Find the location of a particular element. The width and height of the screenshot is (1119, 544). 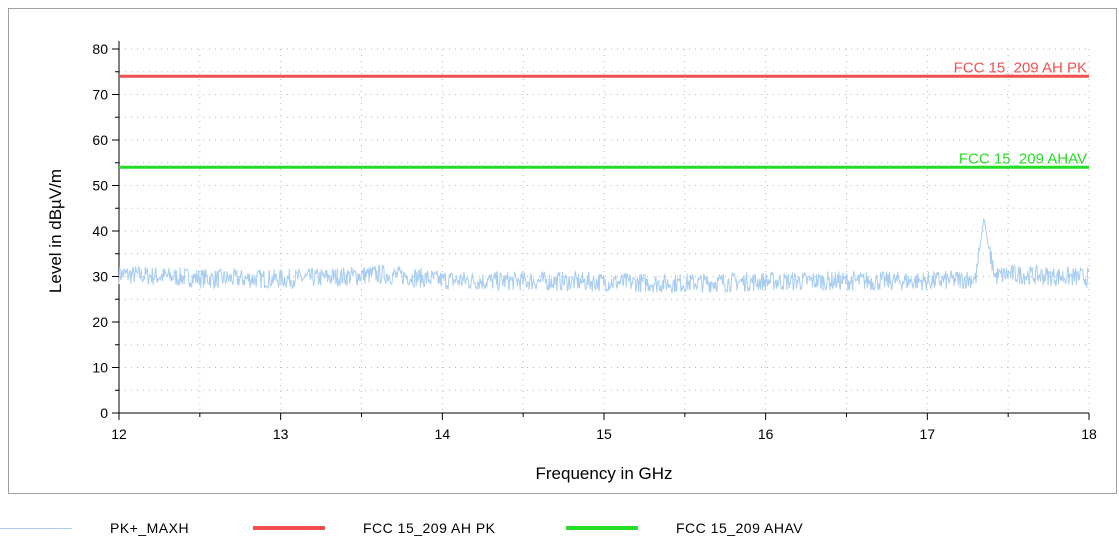

x-tick-label: 17 is located at coordinates (928, 434).